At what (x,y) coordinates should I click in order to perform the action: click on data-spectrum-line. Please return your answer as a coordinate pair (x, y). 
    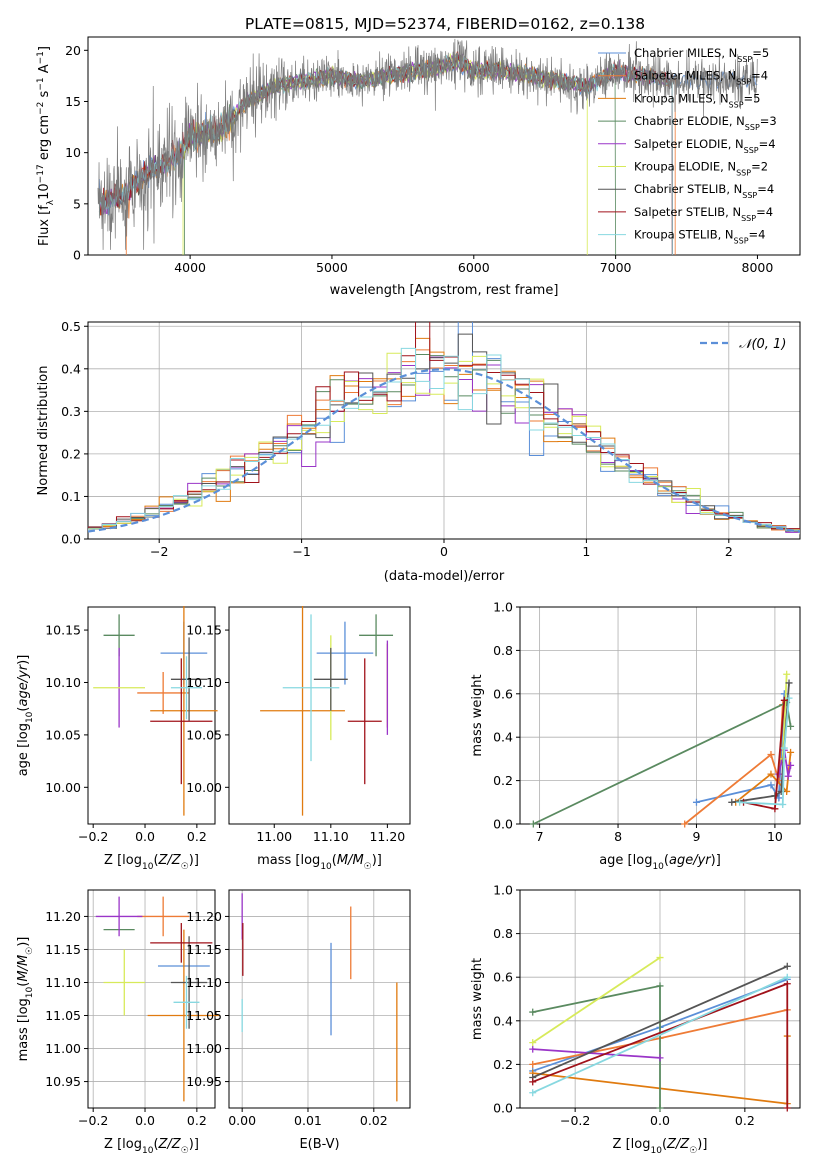
    Looking at the image, I should click on (427, 144).